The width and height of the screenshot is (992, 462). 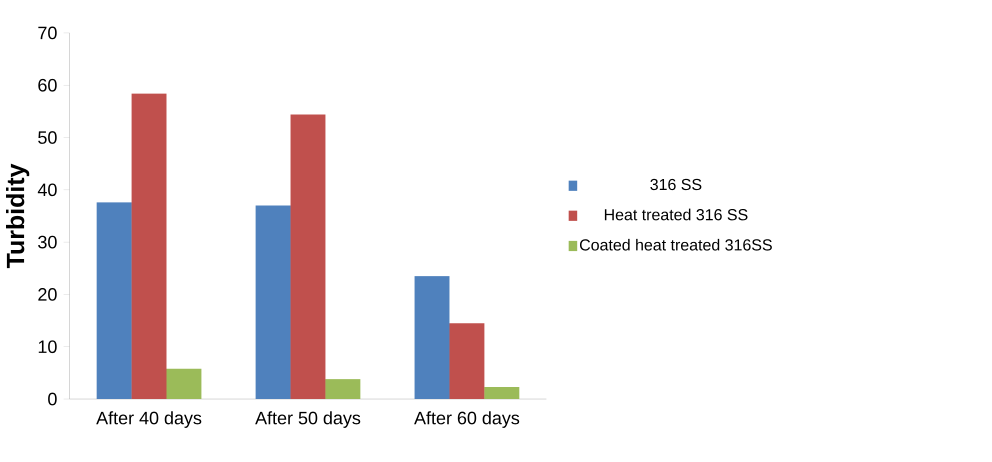 I want to click on x-tick-label: After 40 days, so click(x=149, y=419).